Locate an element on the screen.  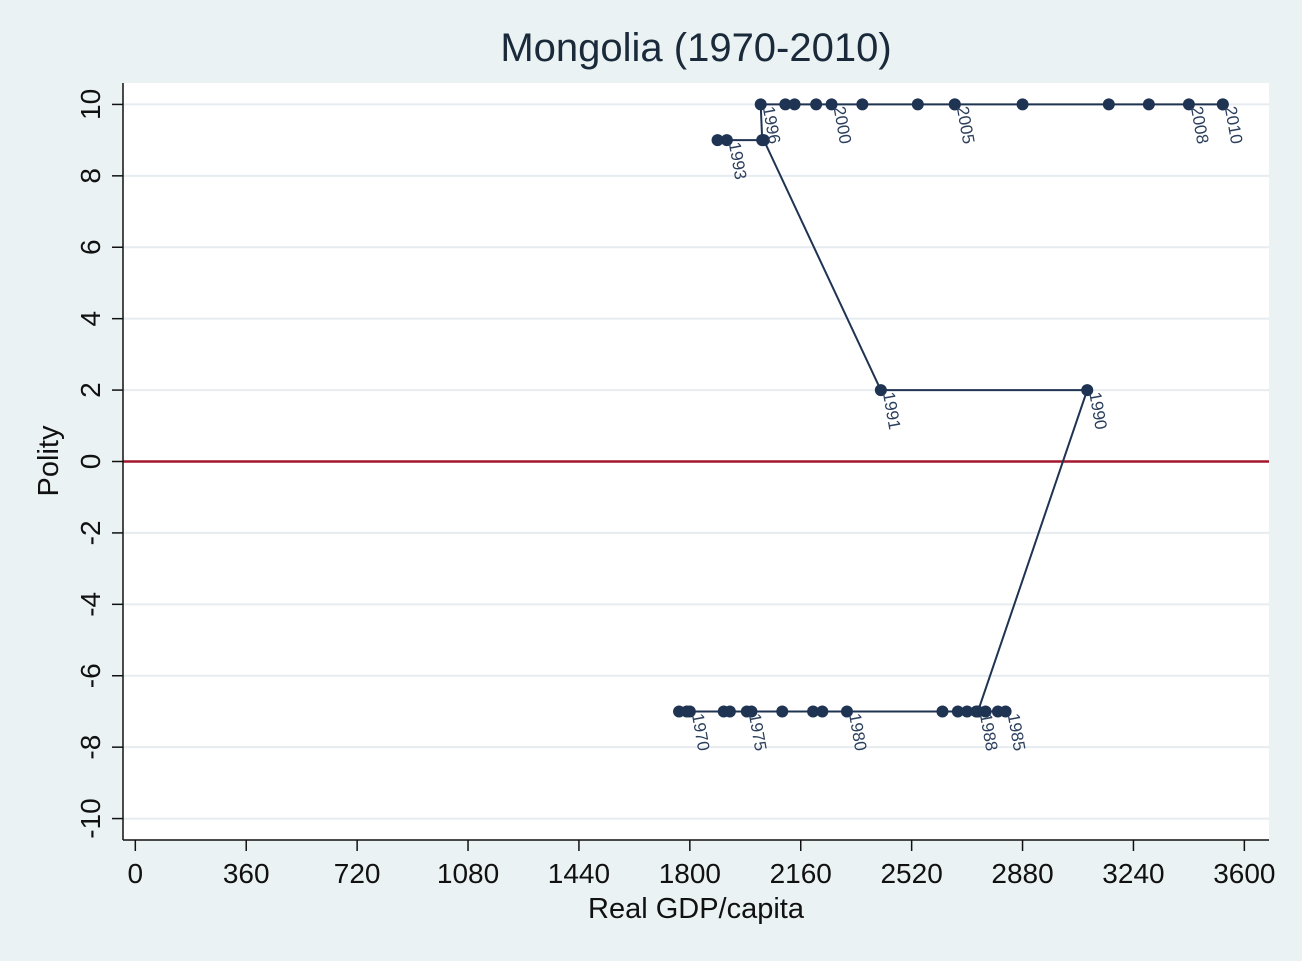
x-tick-label: 1800 is located at coordinates (690, 873).